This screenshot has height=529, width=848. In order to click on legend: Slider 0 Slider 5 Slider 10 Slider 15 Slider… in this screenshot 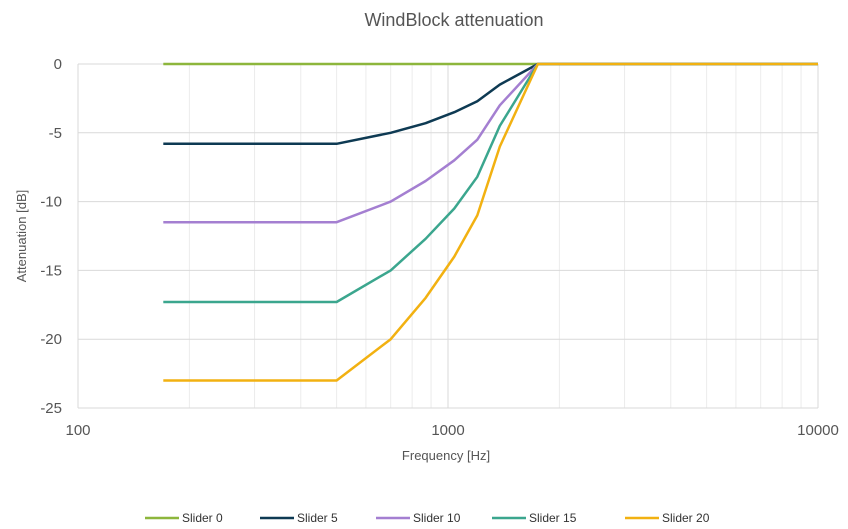, I will do `click(427, 518)`.